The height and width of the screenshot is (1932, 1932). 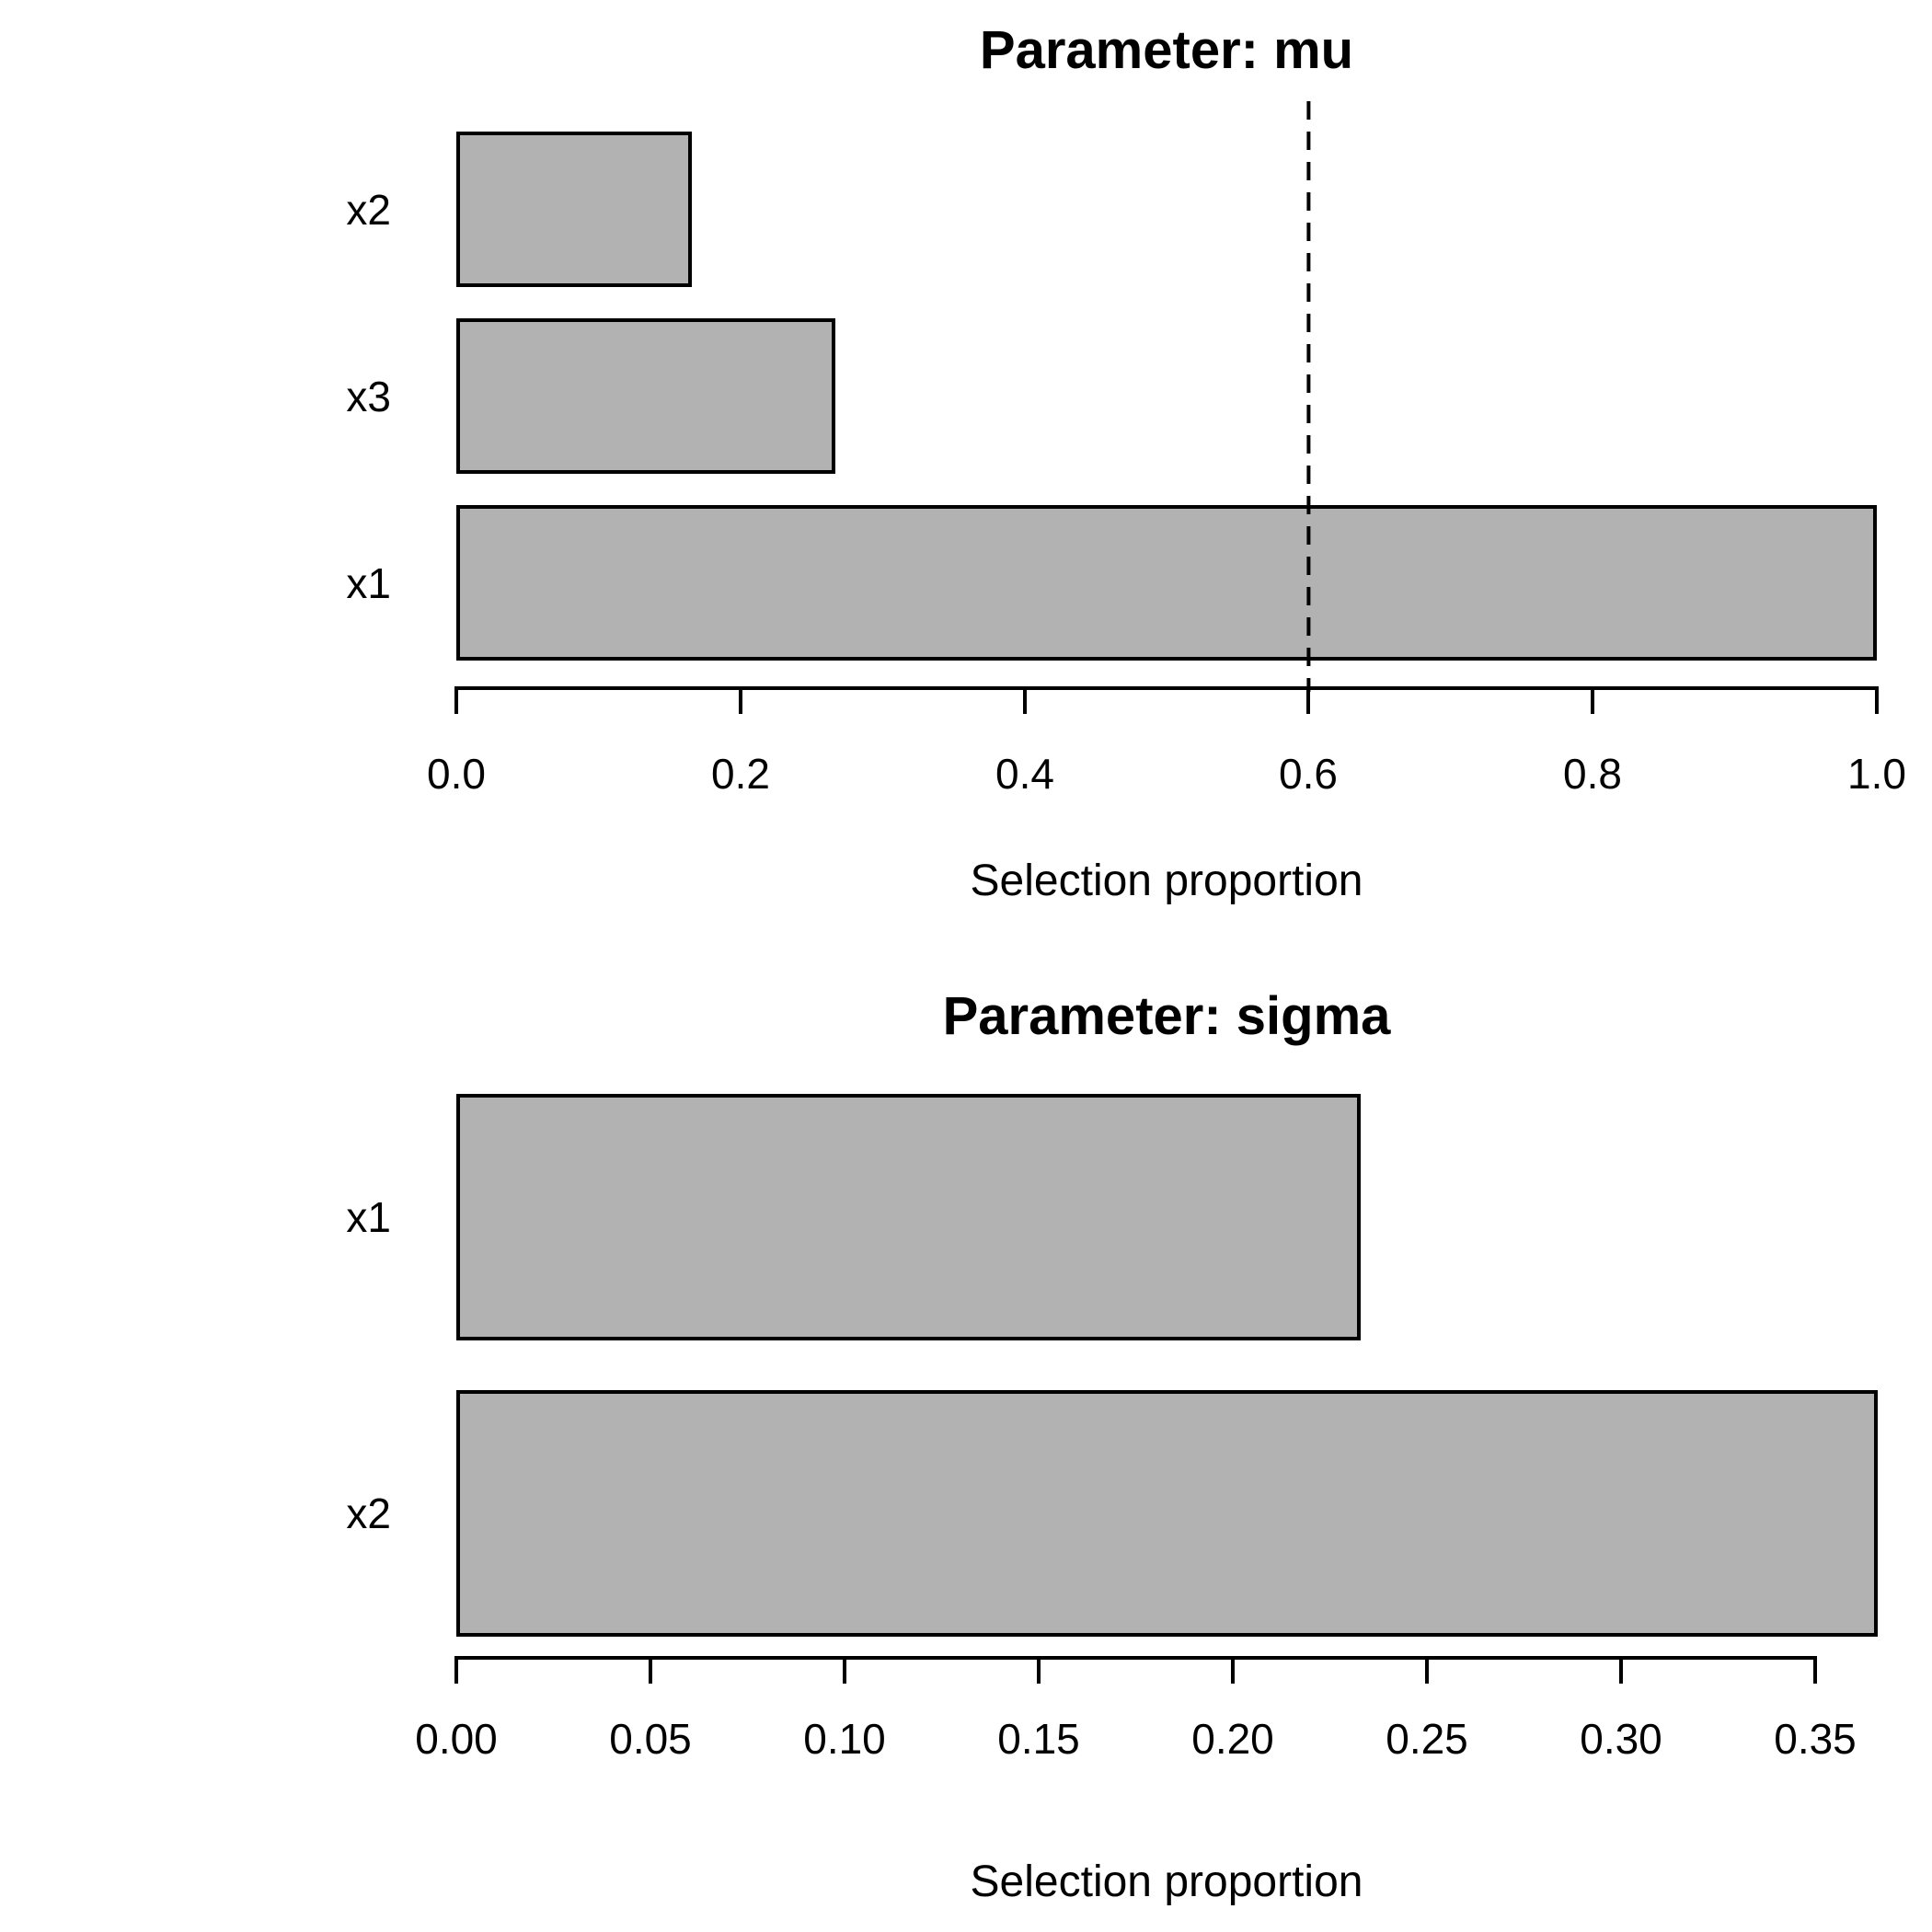 What do you see at coordinates (1876, 774) in the screenshot?
I see `x-axis-tick-label: 1.0` at bounding box center [1876, 774].